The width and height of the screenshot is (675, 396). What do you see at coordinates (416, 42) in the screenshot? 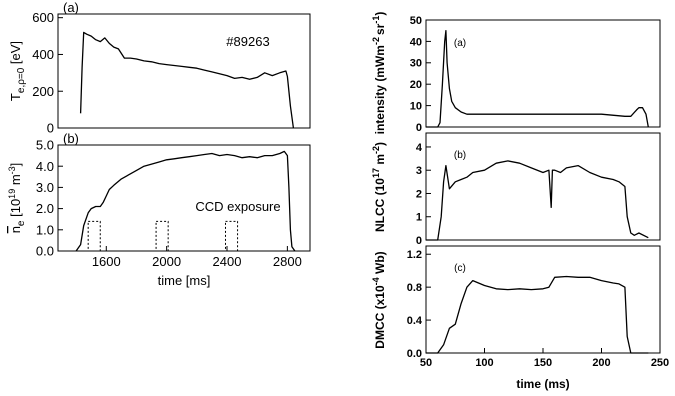
I see `y-tick-label: 40` at bounding box center [416, 42].